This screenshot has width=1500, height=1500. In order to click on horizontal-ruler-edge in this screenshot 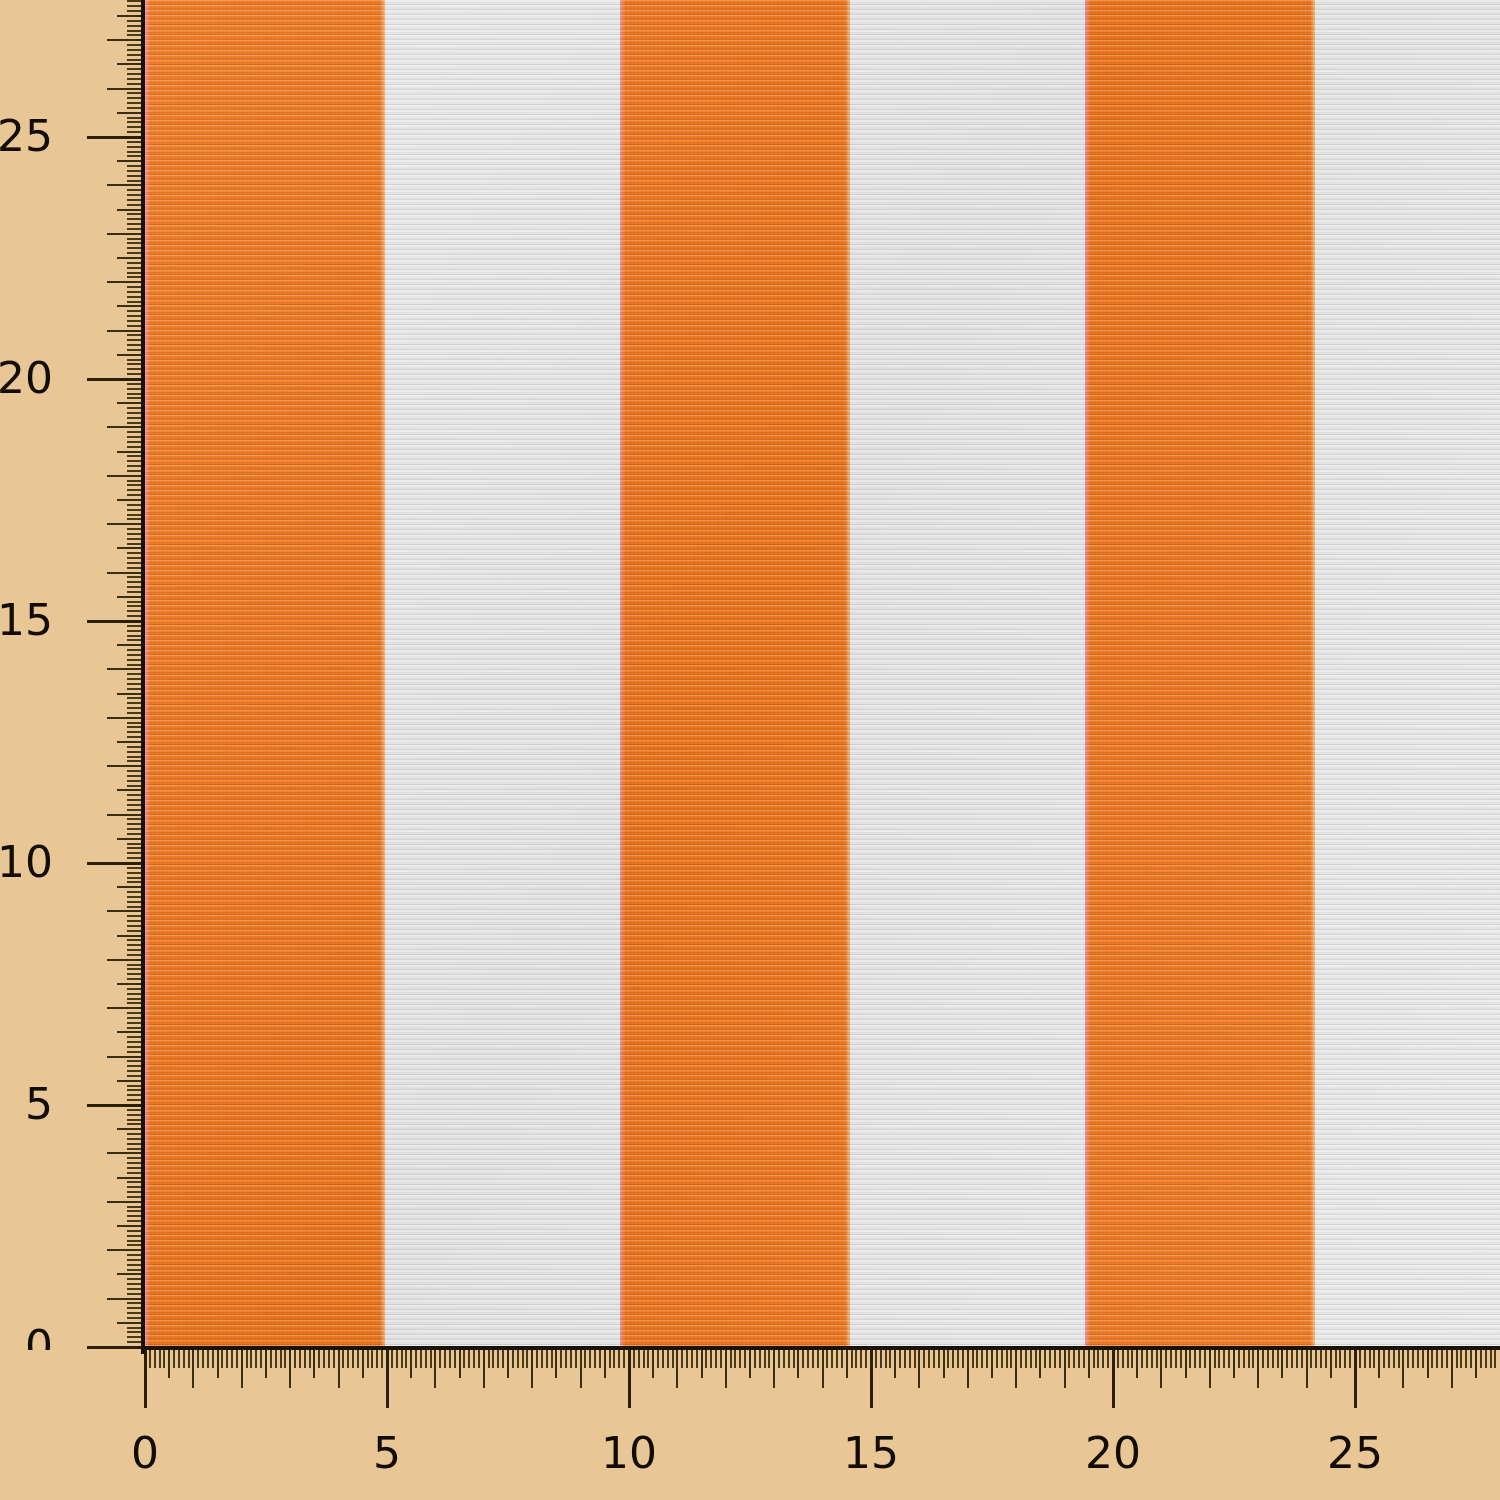, I will do `click(820, 1348)`.